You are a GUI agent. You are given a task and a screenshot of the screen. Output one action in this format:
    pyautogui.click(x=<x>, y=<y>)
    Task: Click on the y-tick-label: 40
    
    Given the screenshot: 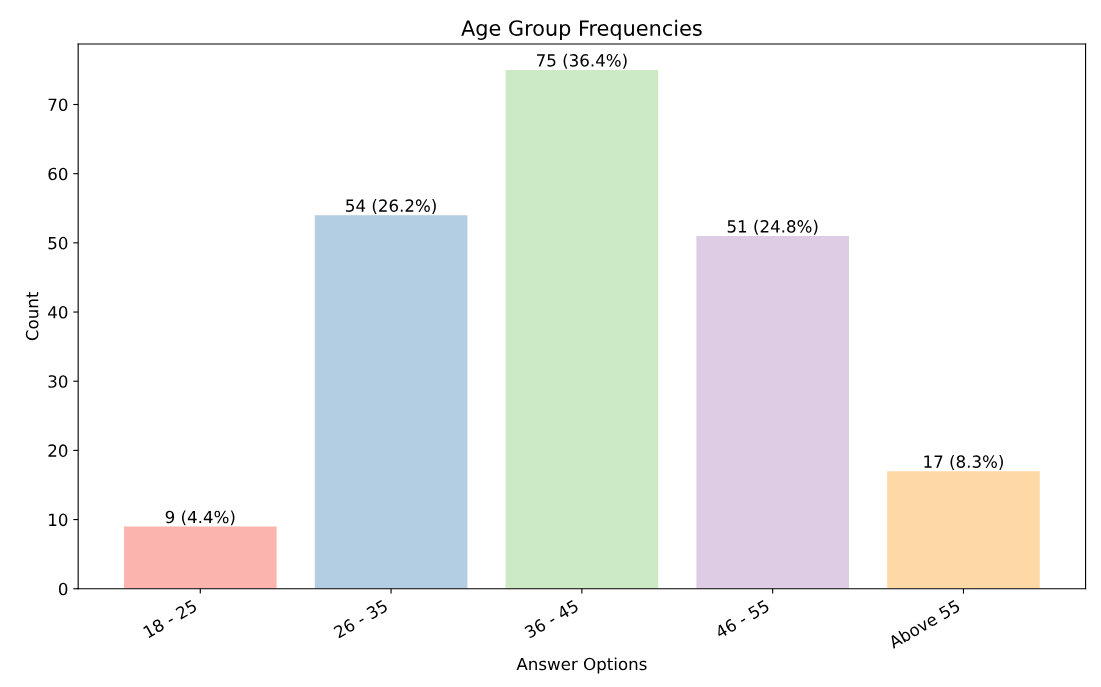 What is the action you would take?
    pyautogui.click(x=58, y=312)
    